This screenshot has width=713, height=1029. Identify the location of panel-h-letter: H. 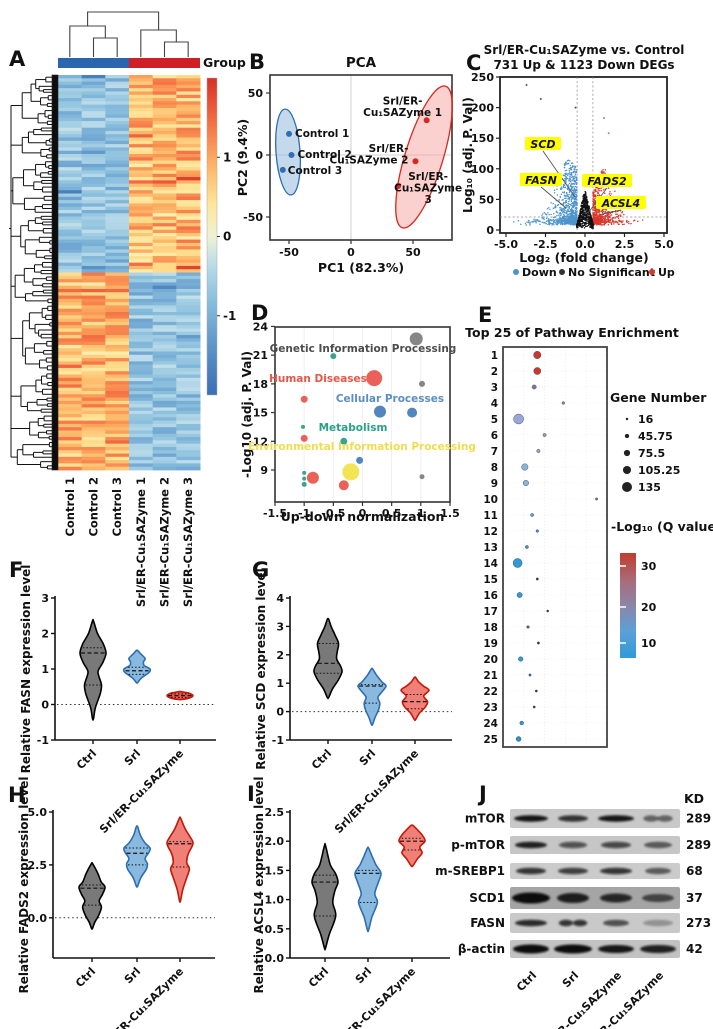
(17, 795).